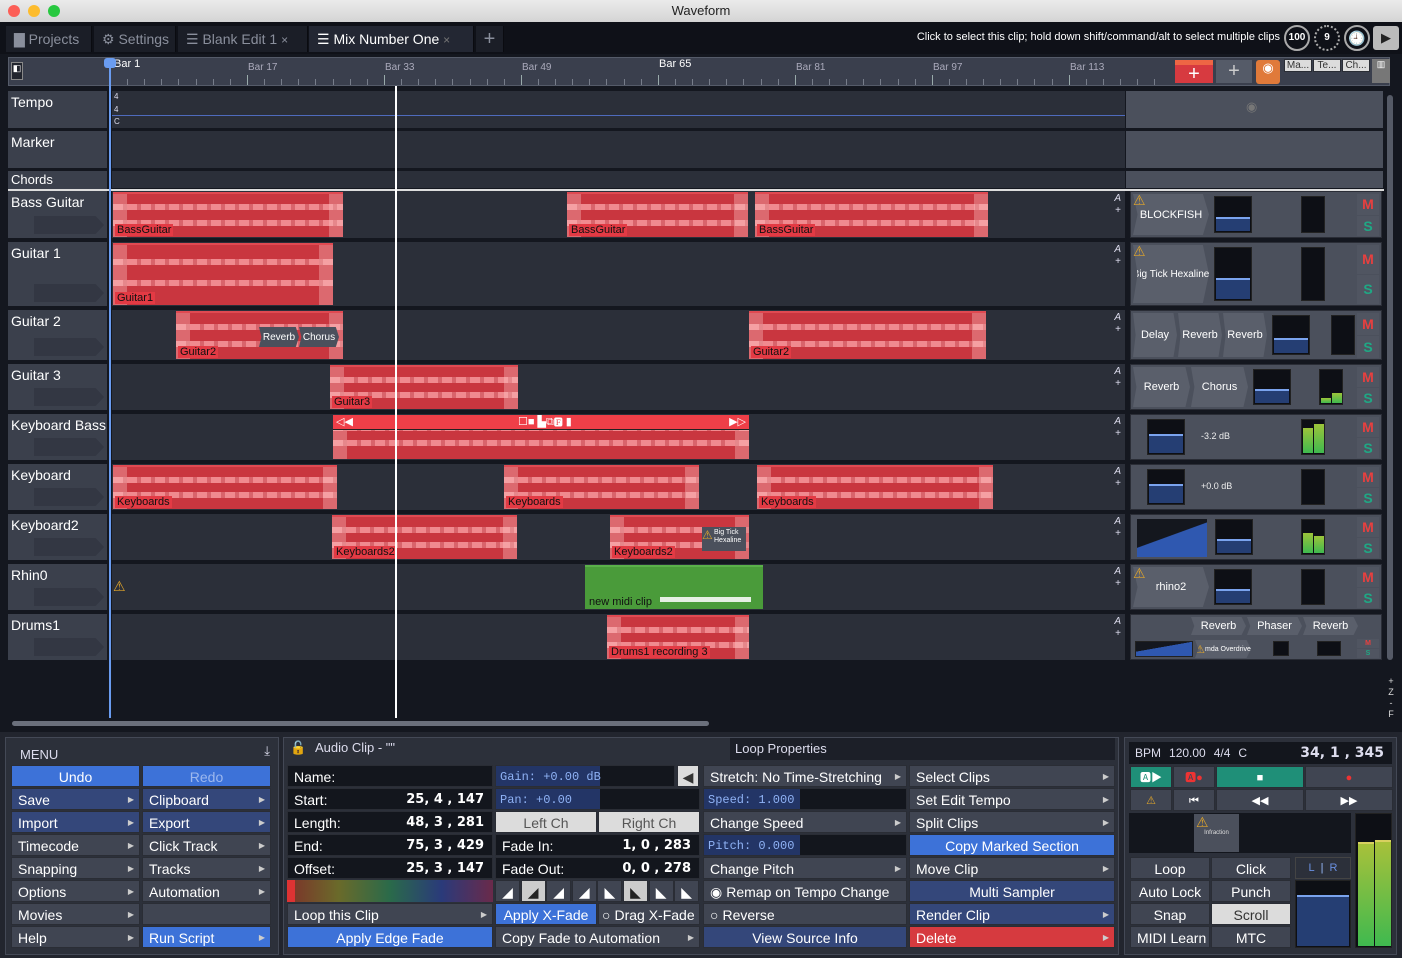 This screenshot has height=958, width=1402. I want to click on dial-gauge: 9, so click(1327, 38).